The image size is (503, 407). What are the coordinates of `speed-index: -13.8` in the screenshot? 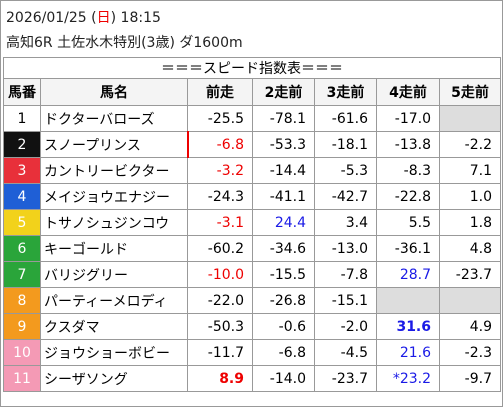 It's located at (408, 144).